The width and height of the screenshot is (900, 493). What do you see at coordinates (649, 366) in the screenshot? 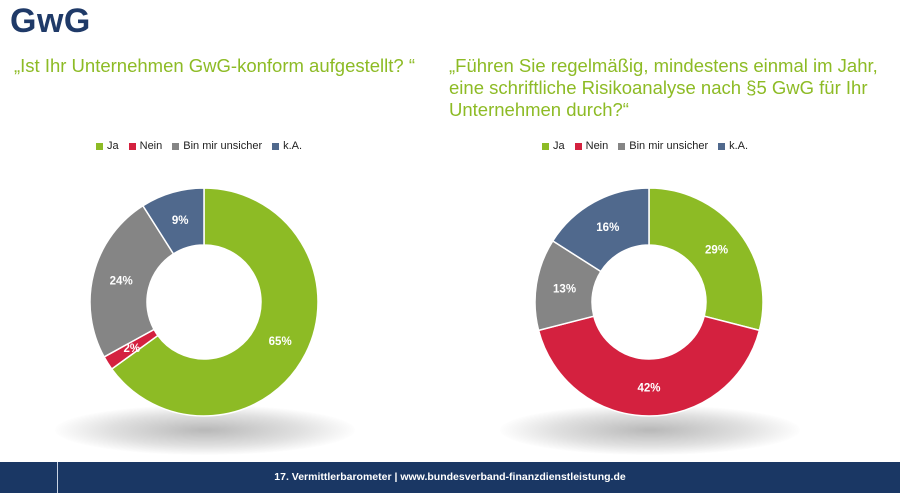
I see `donut-slice-nein` at bounding box center [649, 366].